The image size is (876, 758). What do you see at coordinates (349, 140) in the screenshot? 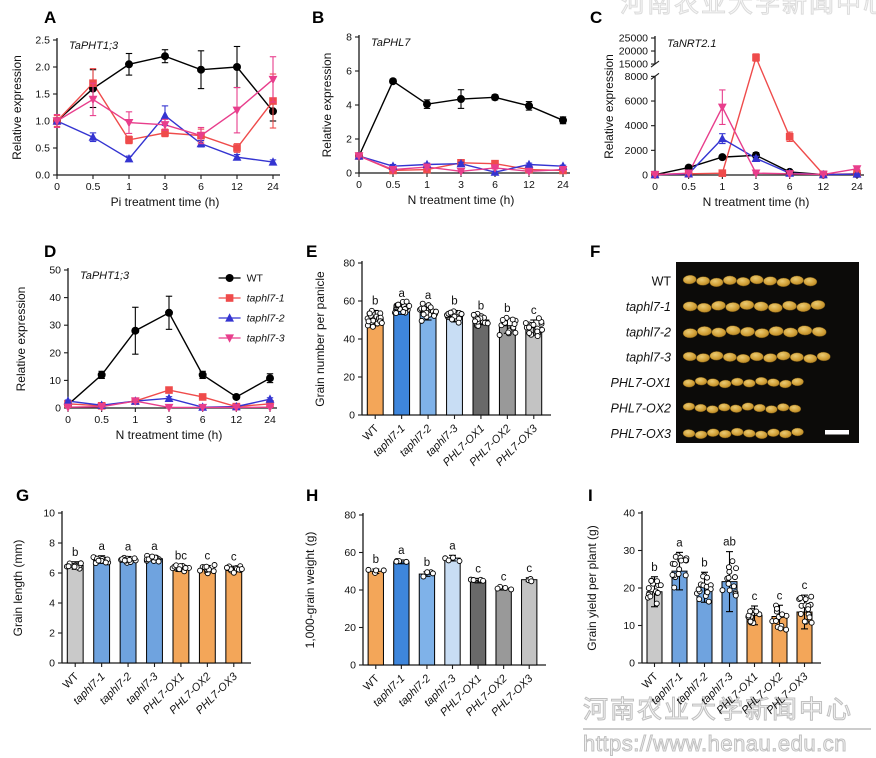
I see `svg-text: 2` at bounding box center [349, 140].